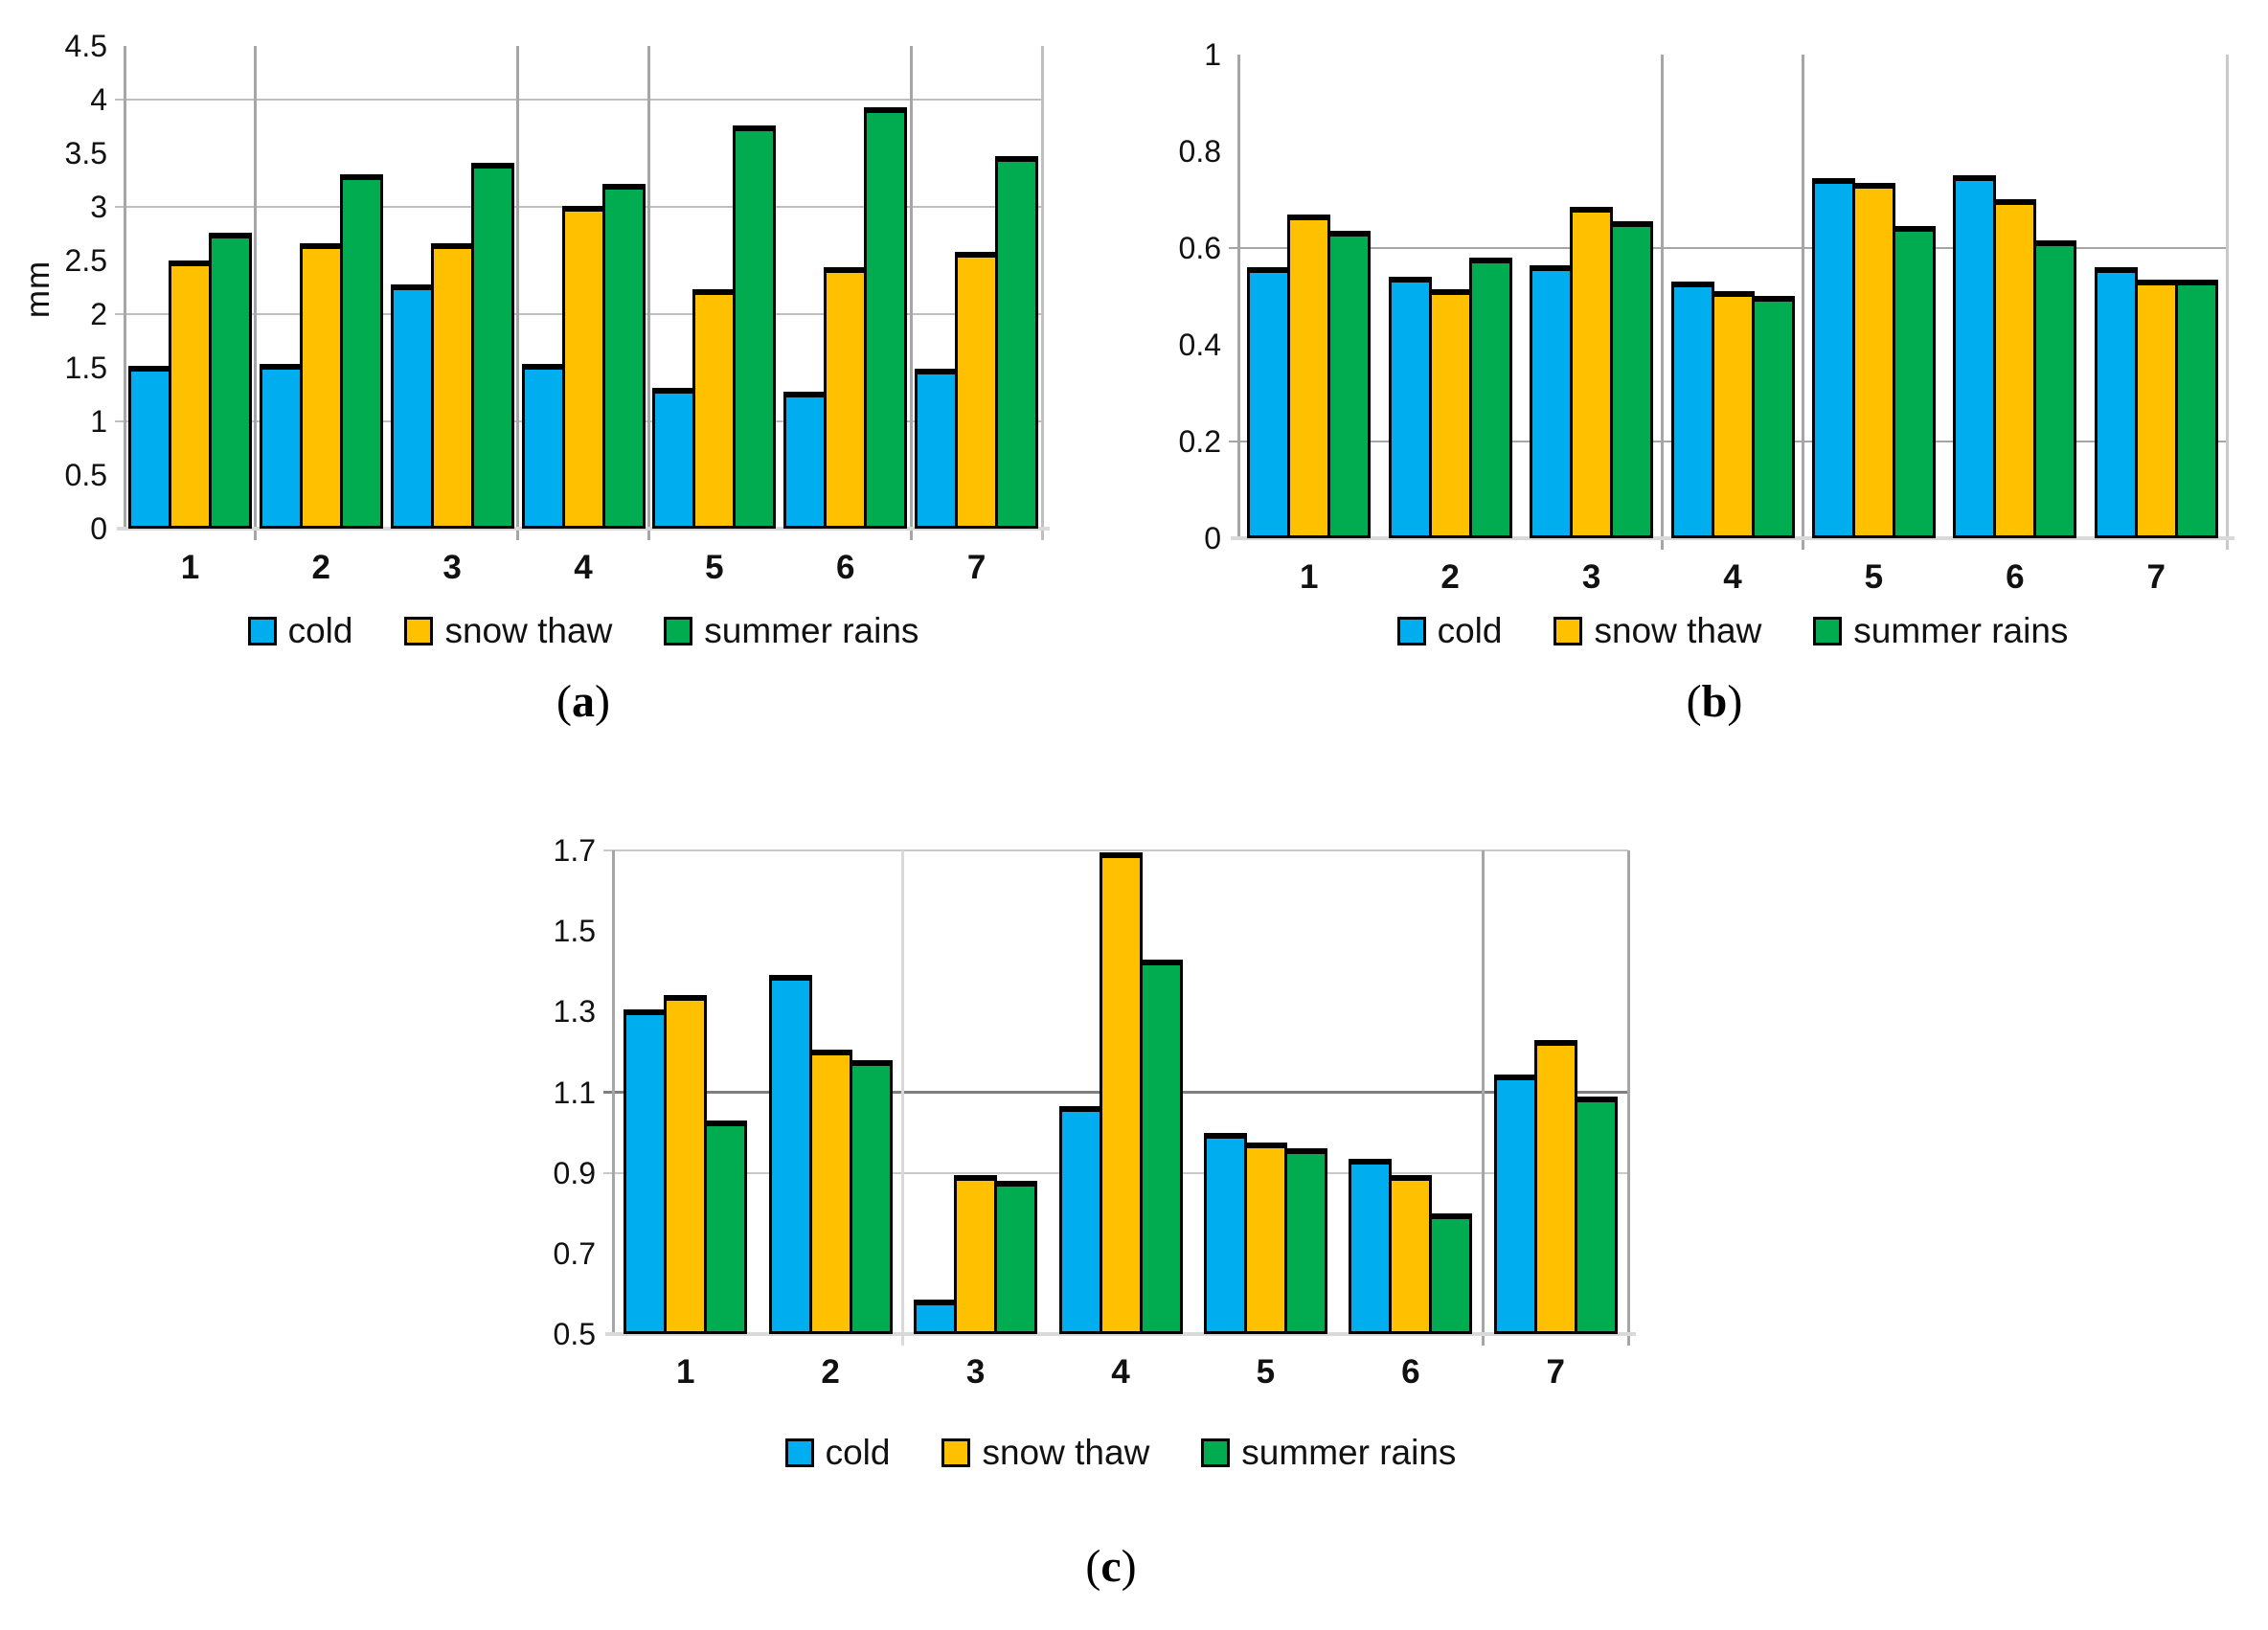 The width and height of the screenshot is (2268, 1630). I want to click on x-tick-label: 7, so click(1555, 1372).